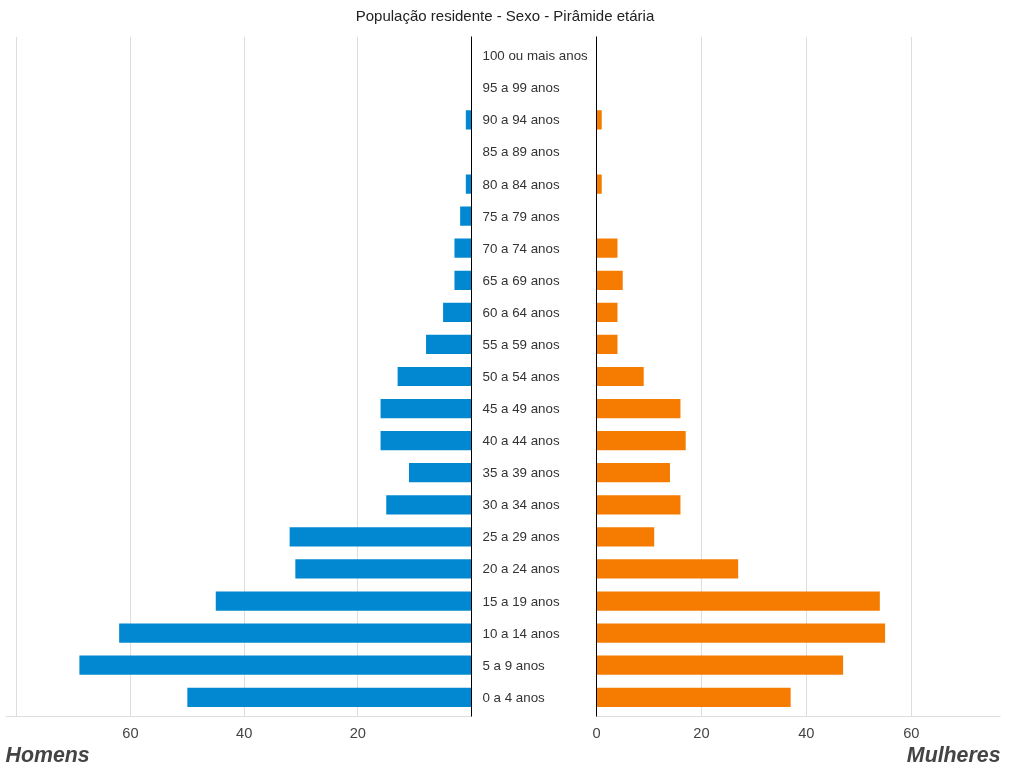 This screenshot has height=775, width=1012. What do you see at coordinates (521, 505) in the screenshot?
I see `y-tick-label: 30 a 34 anos` at bounding box center [521, 505].